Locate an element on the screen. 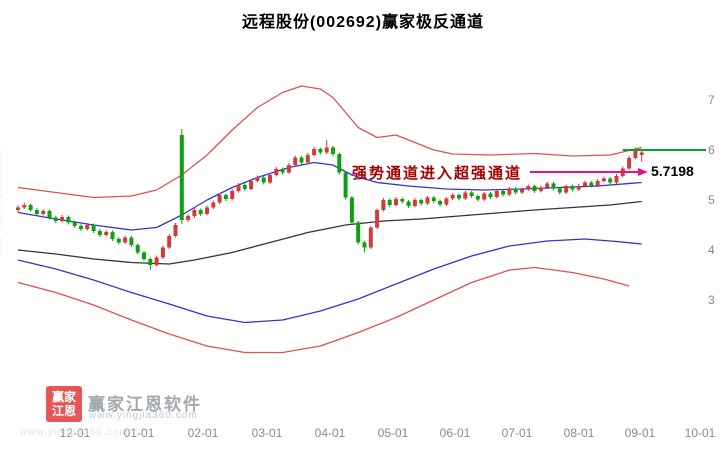 This screenshot has height=450, width=726. x-axis-tick-label: 04-01 is located at coordinates (330, 433).